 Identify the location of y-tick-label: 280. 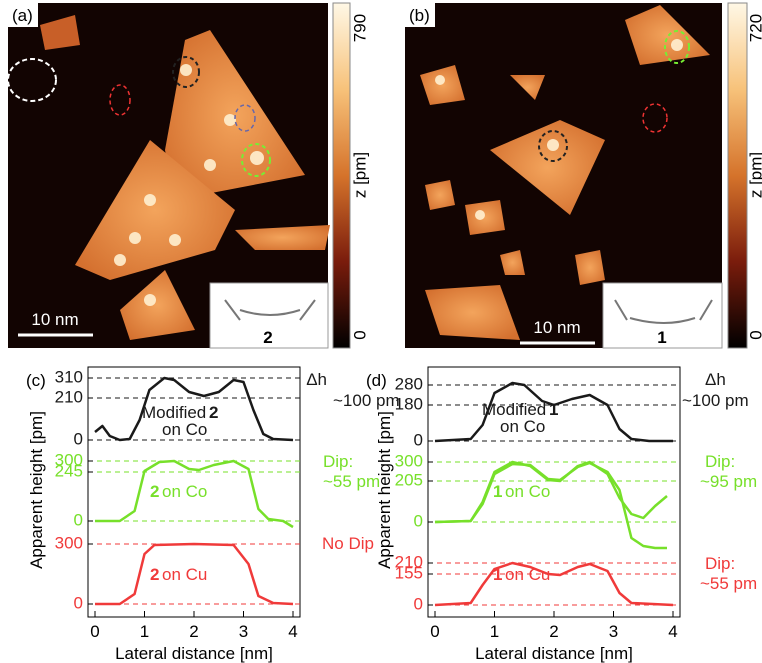
(409, 383).